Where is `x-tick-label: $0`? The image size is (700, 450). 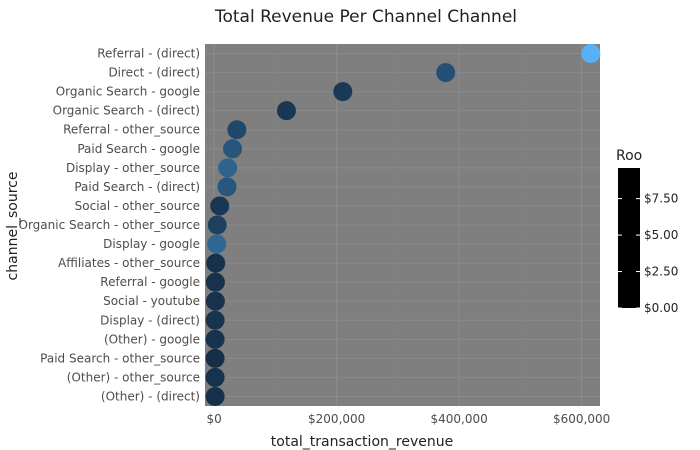 x-tick-label: $0 is located at coordinates (214, 419).